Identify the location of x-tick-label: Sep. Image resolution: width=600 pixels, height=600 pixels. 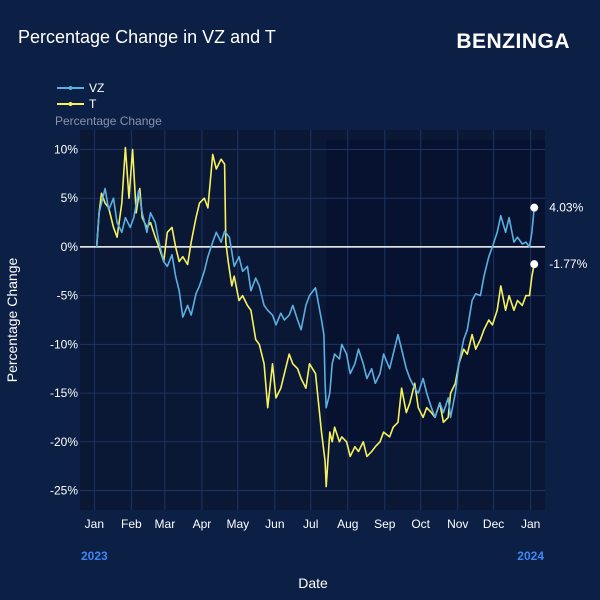
(385, 524).